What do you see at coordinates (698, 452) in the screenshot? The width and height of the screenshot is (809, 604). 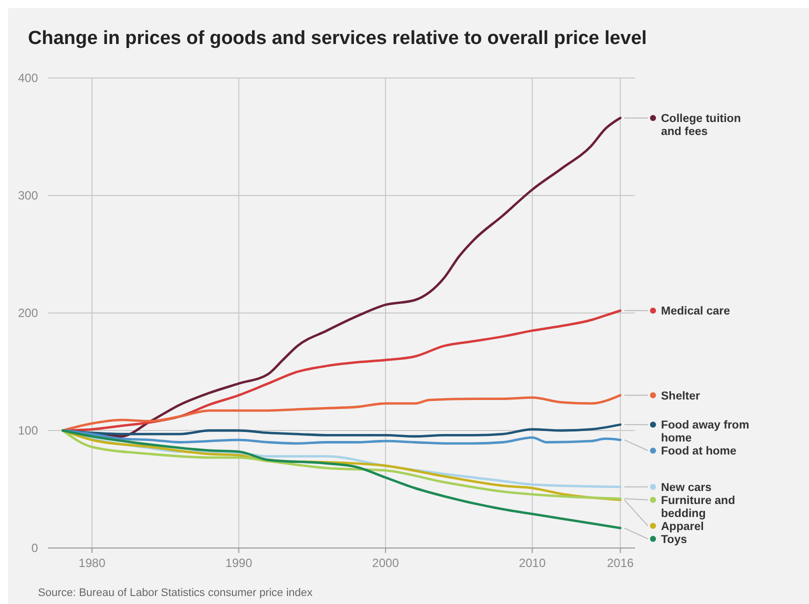 I see `legend-label: Food at home` at bounding box center [698, 452].